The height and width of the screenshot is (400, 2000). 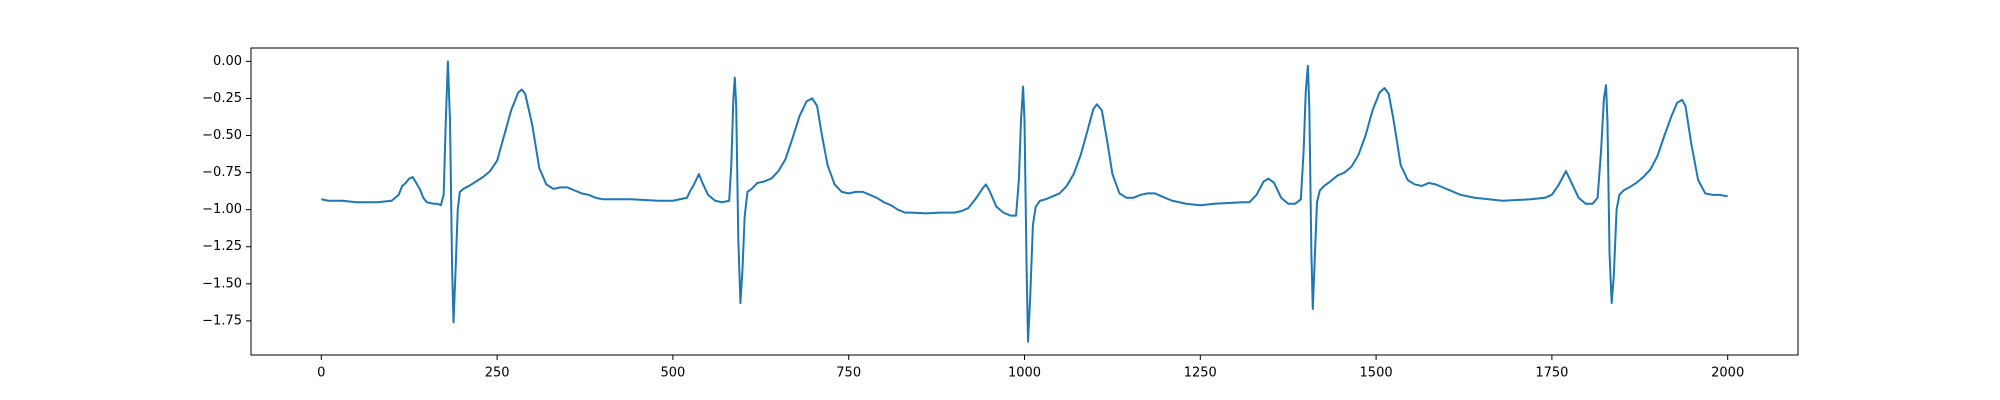 What do you see at coordinates (222, 135) in the screenshot?
I see `y-tick-label: −0.50` at bounding box center [222, 135].